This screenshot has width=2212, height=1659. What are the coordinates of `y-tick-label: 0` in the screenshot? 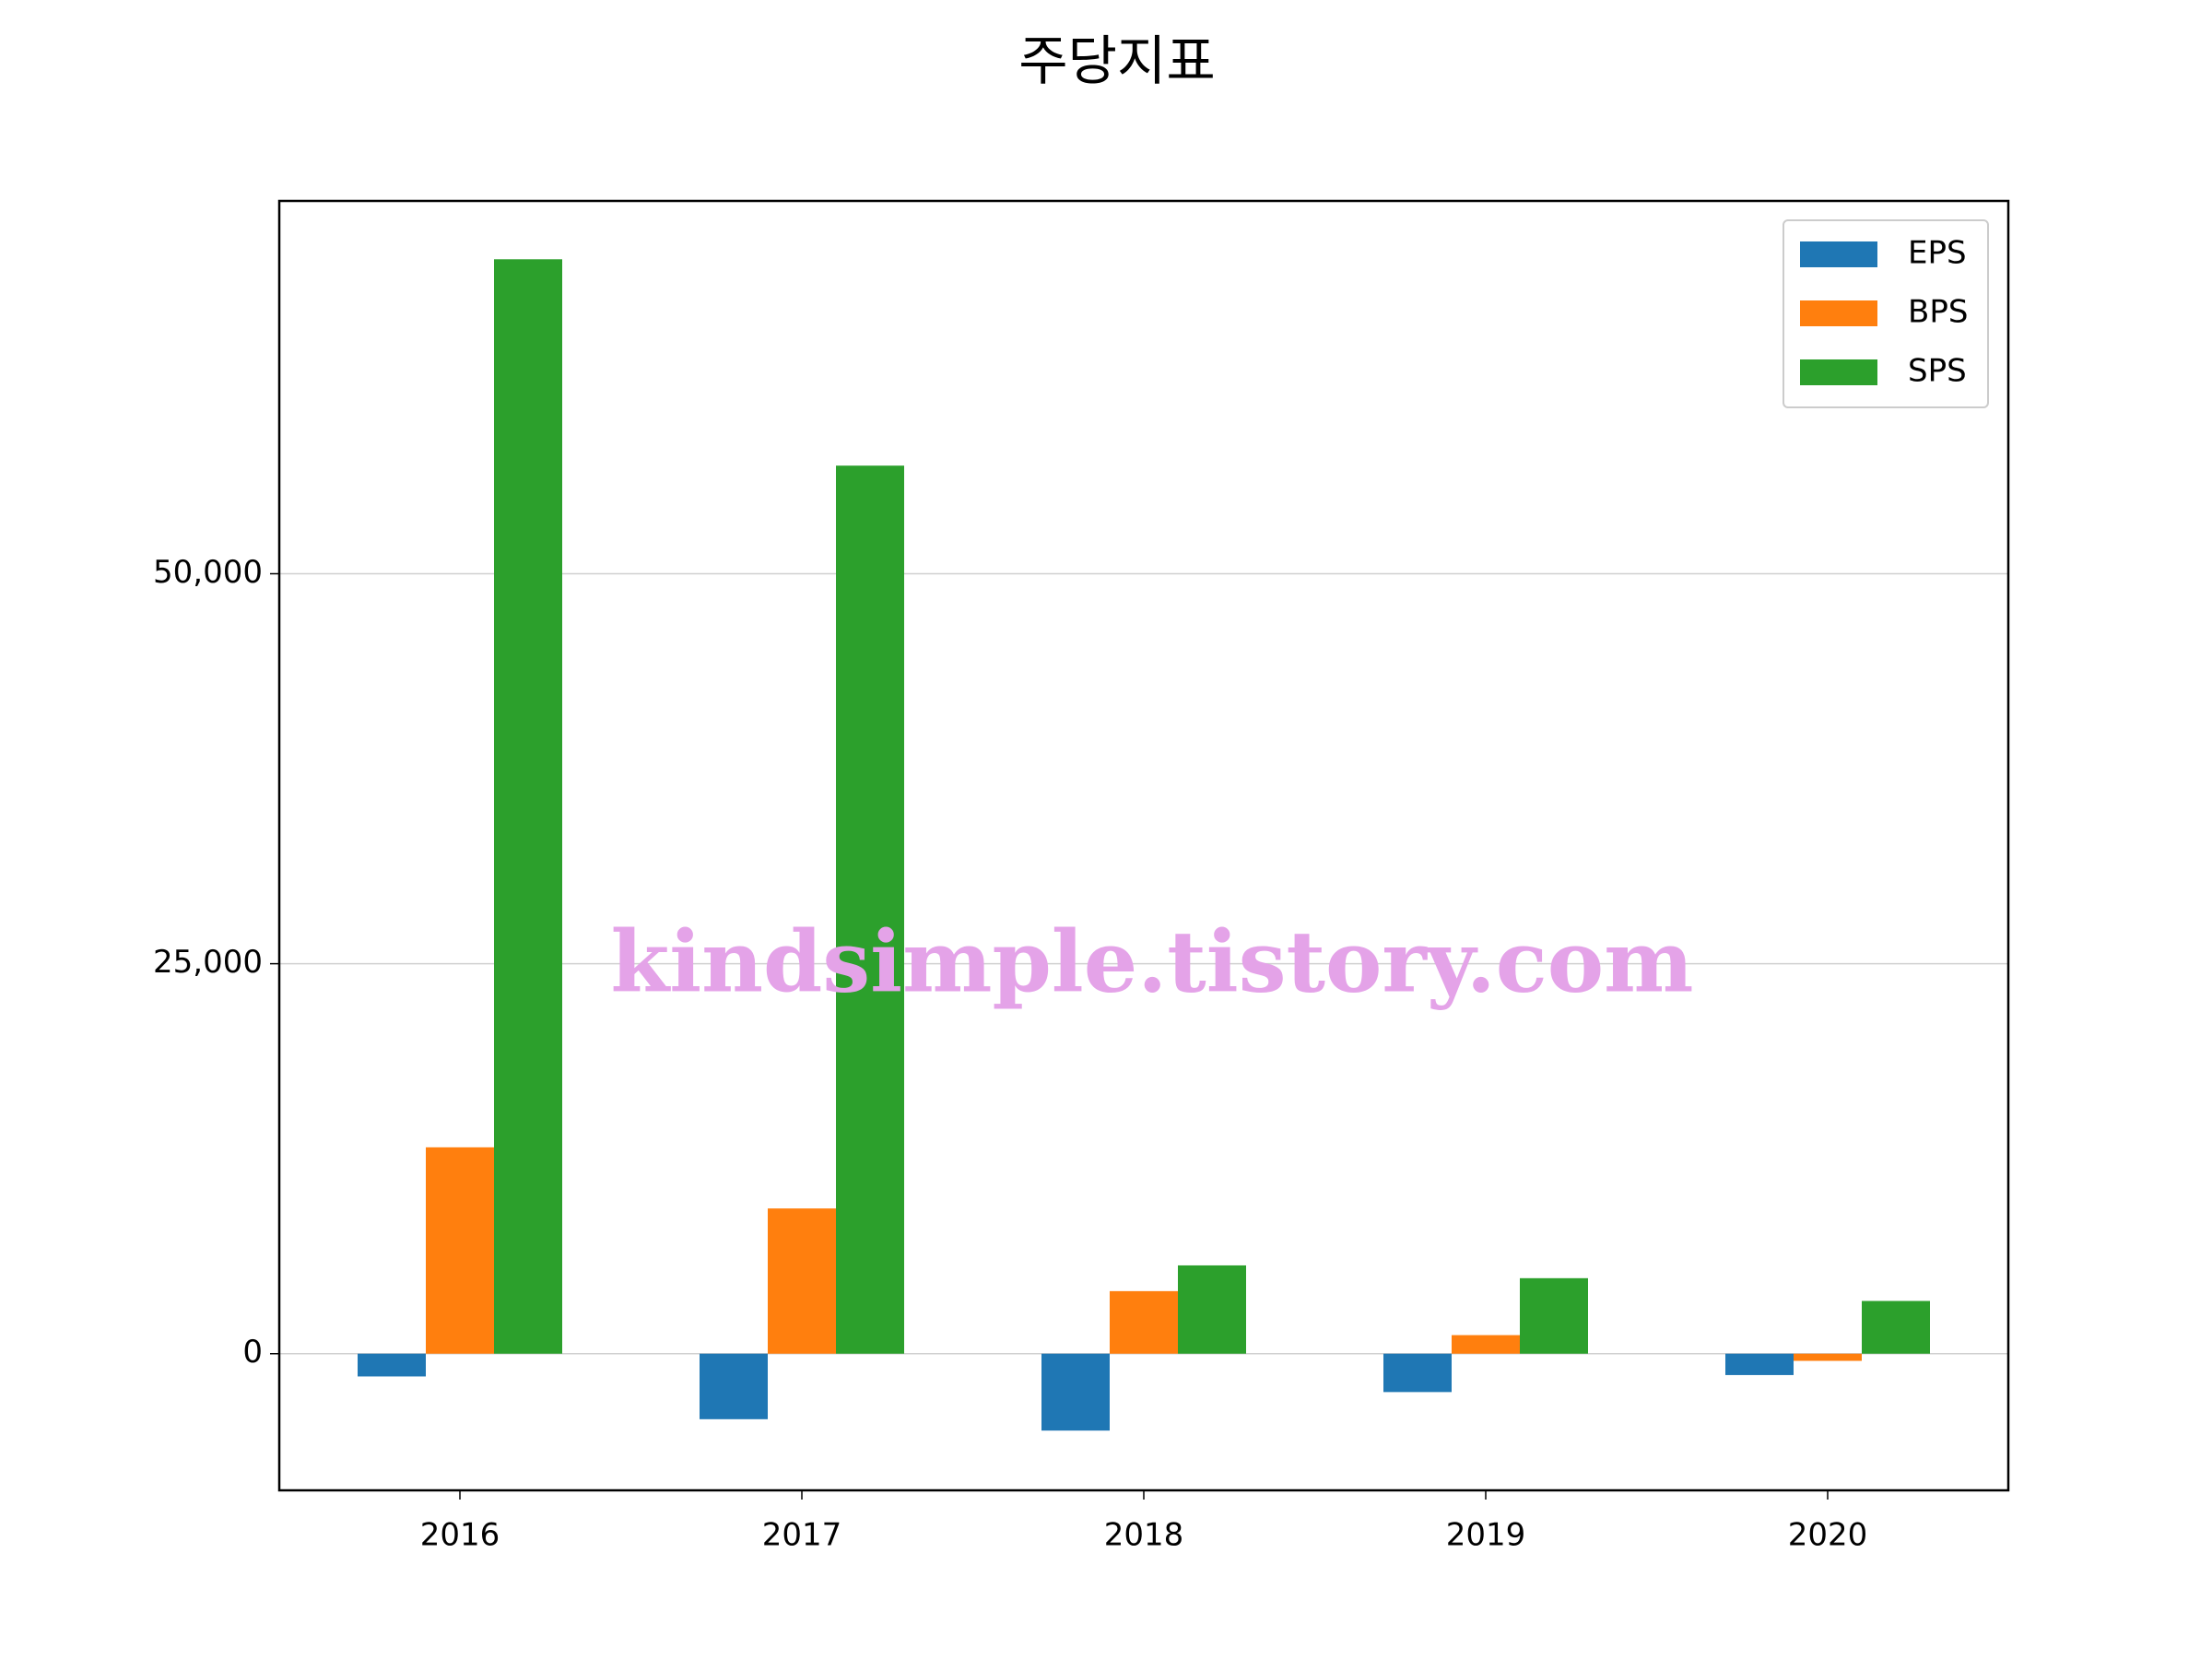 It's located at (252, 1352).